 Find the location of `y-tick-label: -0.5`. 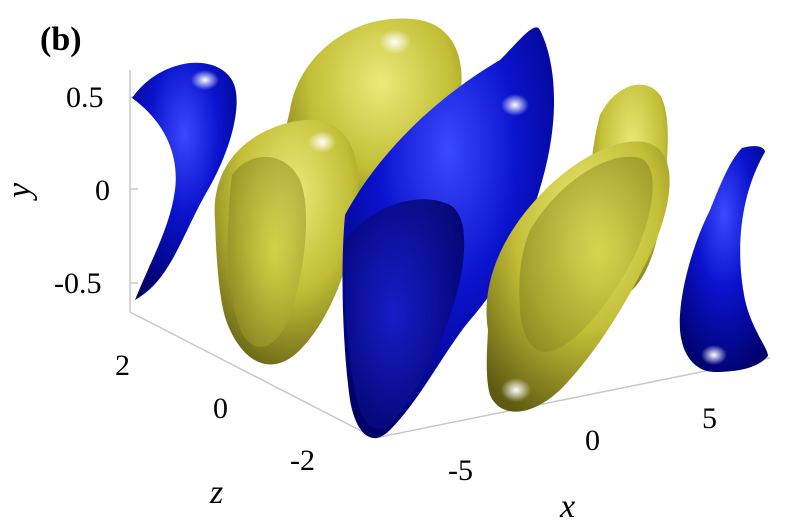

y-tick-label: -0.5 is located at coordinates (78, 283).